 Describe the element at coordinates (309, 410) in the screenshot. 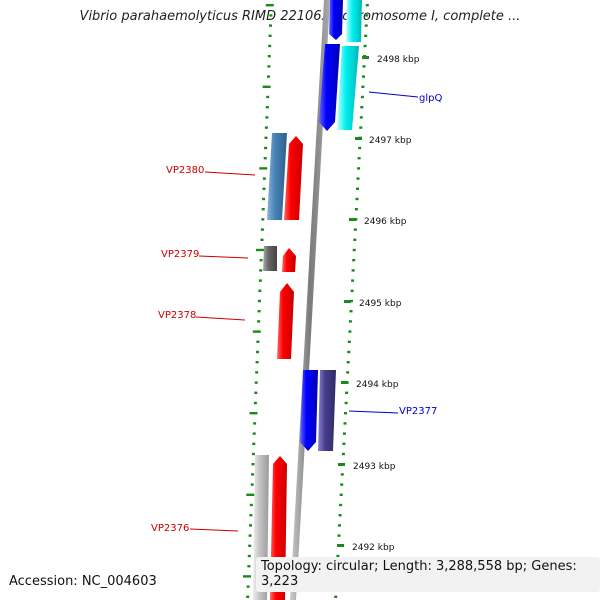

I see `gene-arrow-VP2377-blue` at that location.